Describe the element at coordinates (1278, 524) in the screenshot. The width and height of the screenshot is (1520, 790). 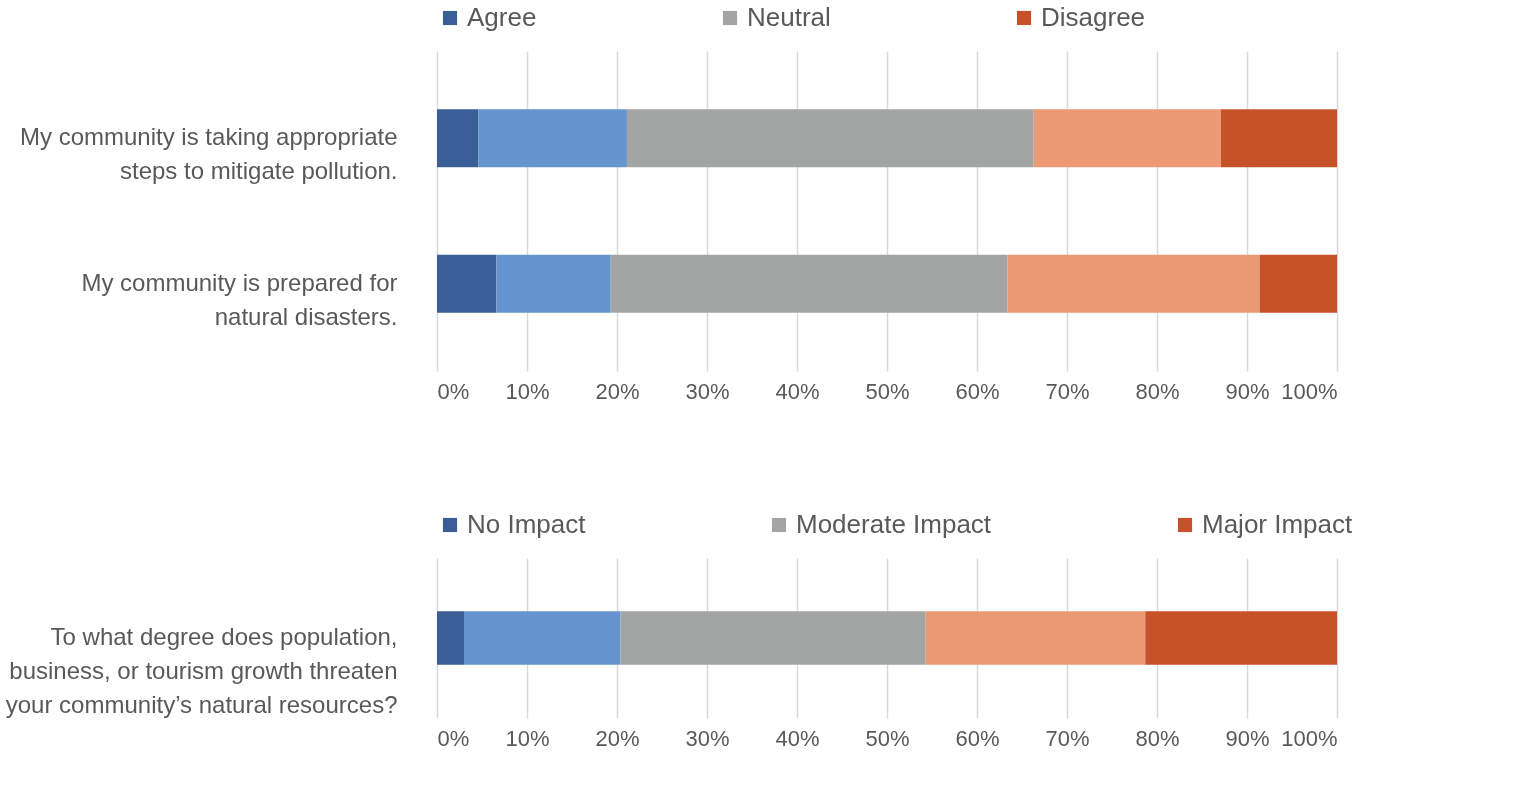
I see `legend-label: Major Impact` at that location.